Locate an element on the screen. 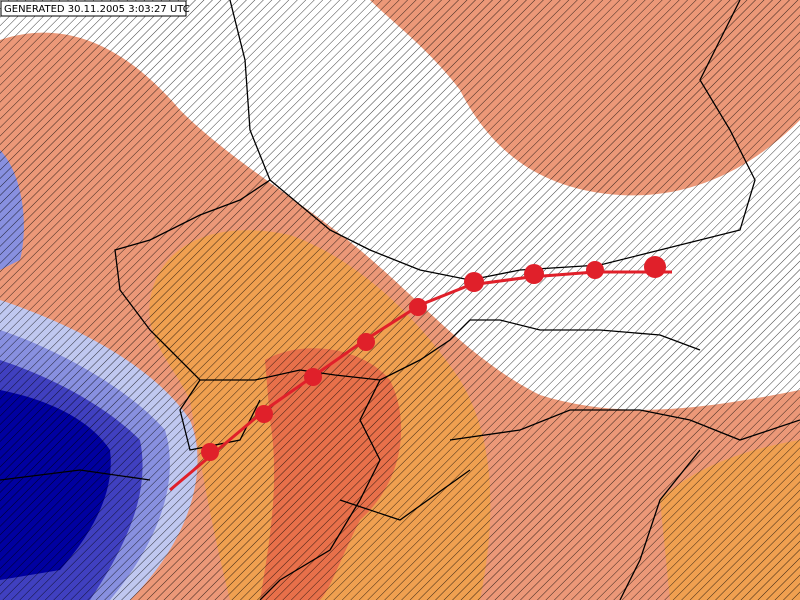 Image resolution: width=800 pixels, height=600 pixels. generated-label: GENERATED 30.11.2005 3:03:27 UTC is located at coordinates (97, 9).